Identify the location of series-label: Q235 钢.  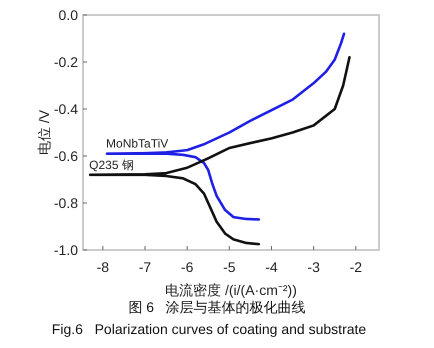
(111, 165).